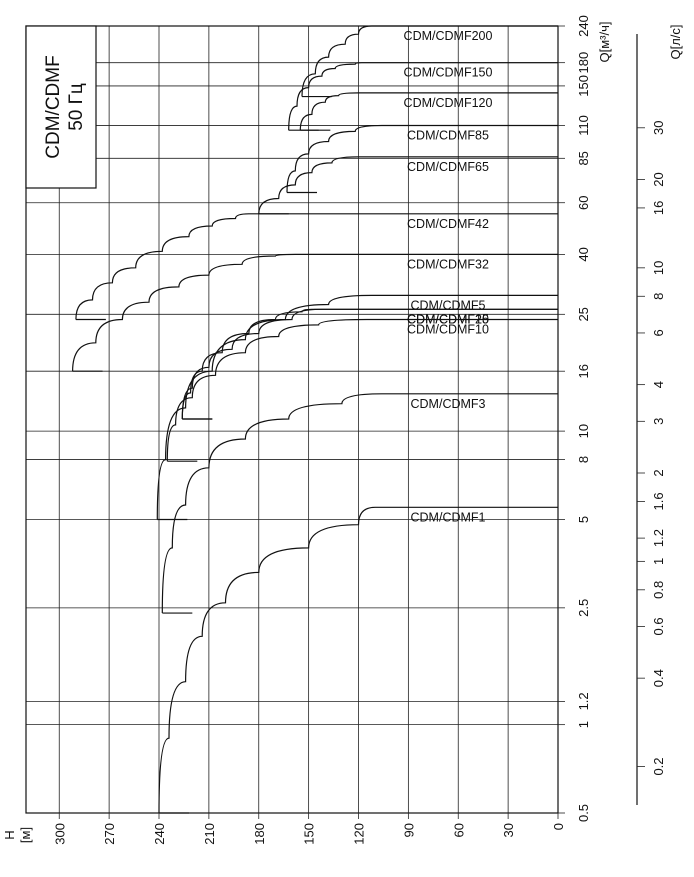 The height and width of the screenshot is (877, 694). I want to click on x-tick-label: 270, so click(109, 834).